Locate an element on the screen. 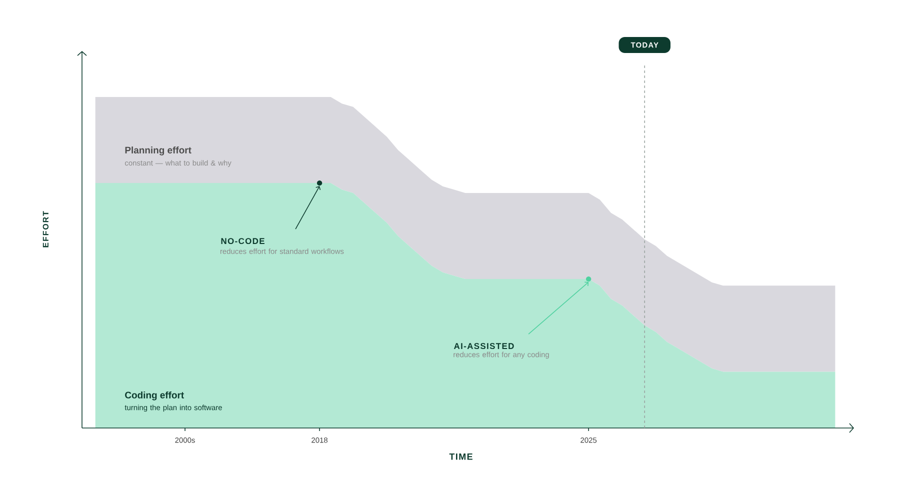 The height and width of the screenshot is (489, 901). series-label: Coding effort is located at coordinates (154, 395).